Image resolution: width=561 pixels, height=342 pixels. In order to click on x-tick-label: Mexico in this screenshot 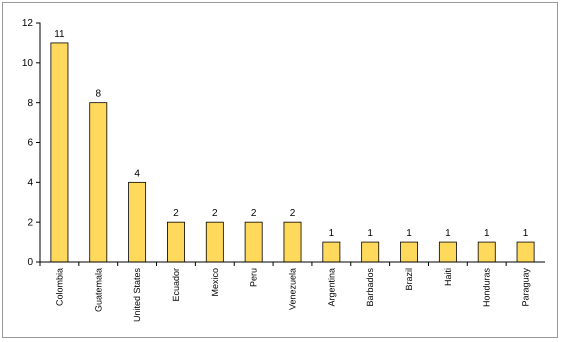, I will do `click(215, 282)`.